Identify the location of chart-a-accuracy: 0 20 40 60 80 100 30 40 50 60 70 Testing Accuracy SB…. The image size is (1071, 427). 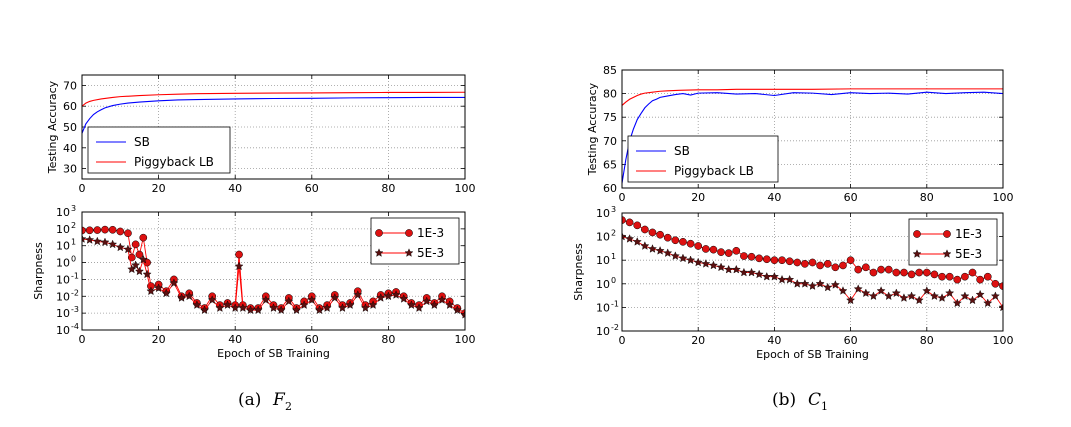
(261, 134).